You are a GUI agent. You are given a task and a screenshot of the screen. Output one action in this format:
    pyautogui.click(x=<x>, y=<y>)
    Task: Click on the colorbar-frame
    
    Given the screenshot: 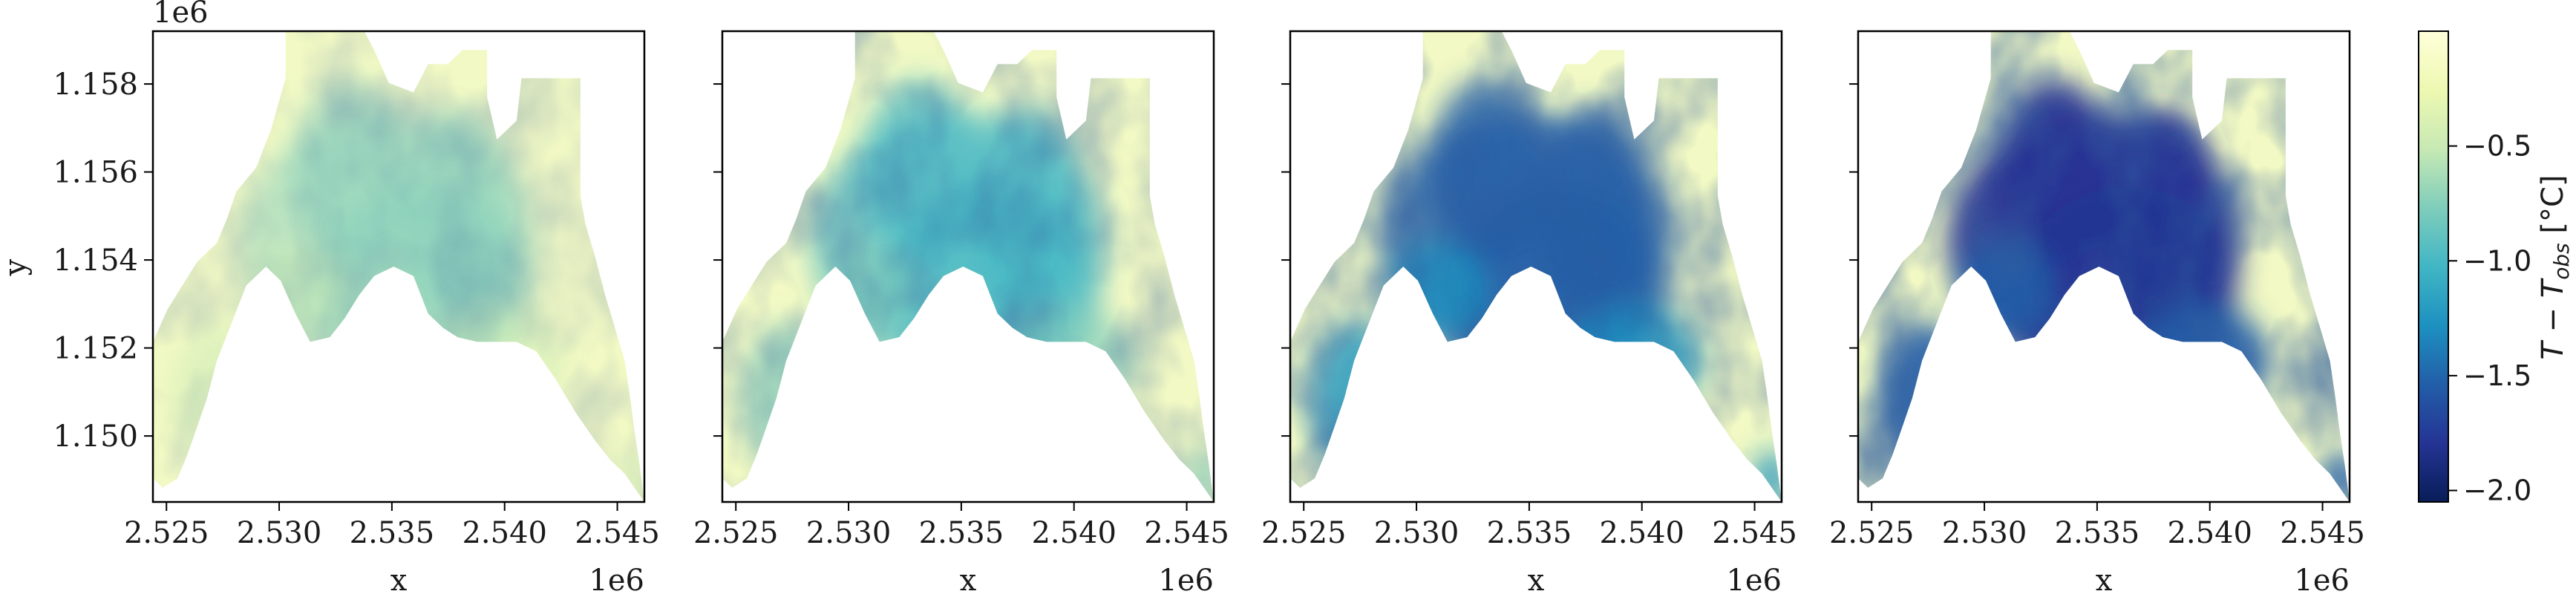 What is the action you would take?
    pyautogui.click(x=2434, y=266)
    